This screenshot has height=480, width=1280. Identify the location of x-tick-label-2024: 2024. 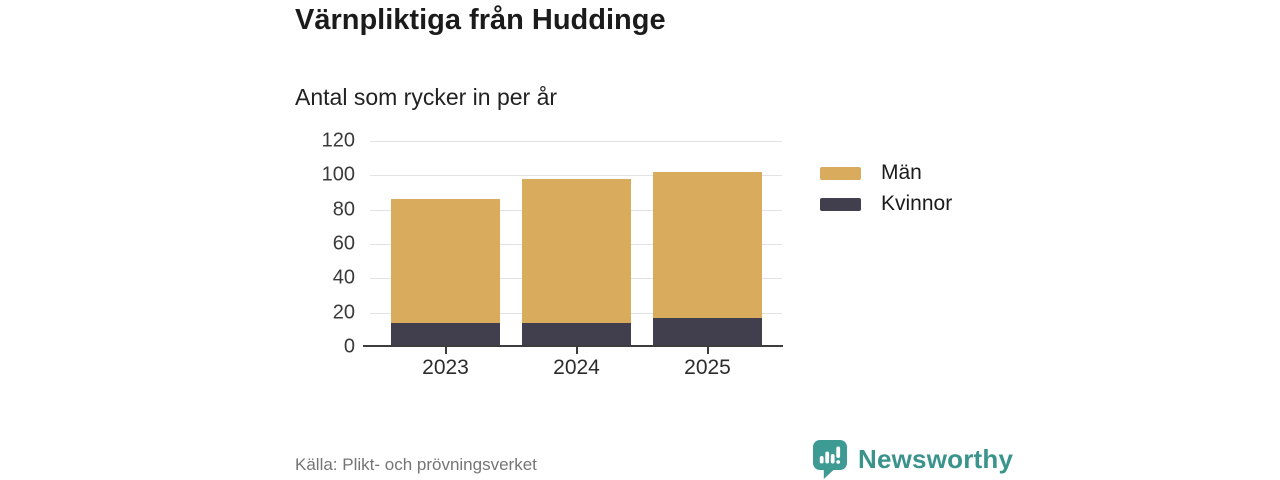
(576, 367).